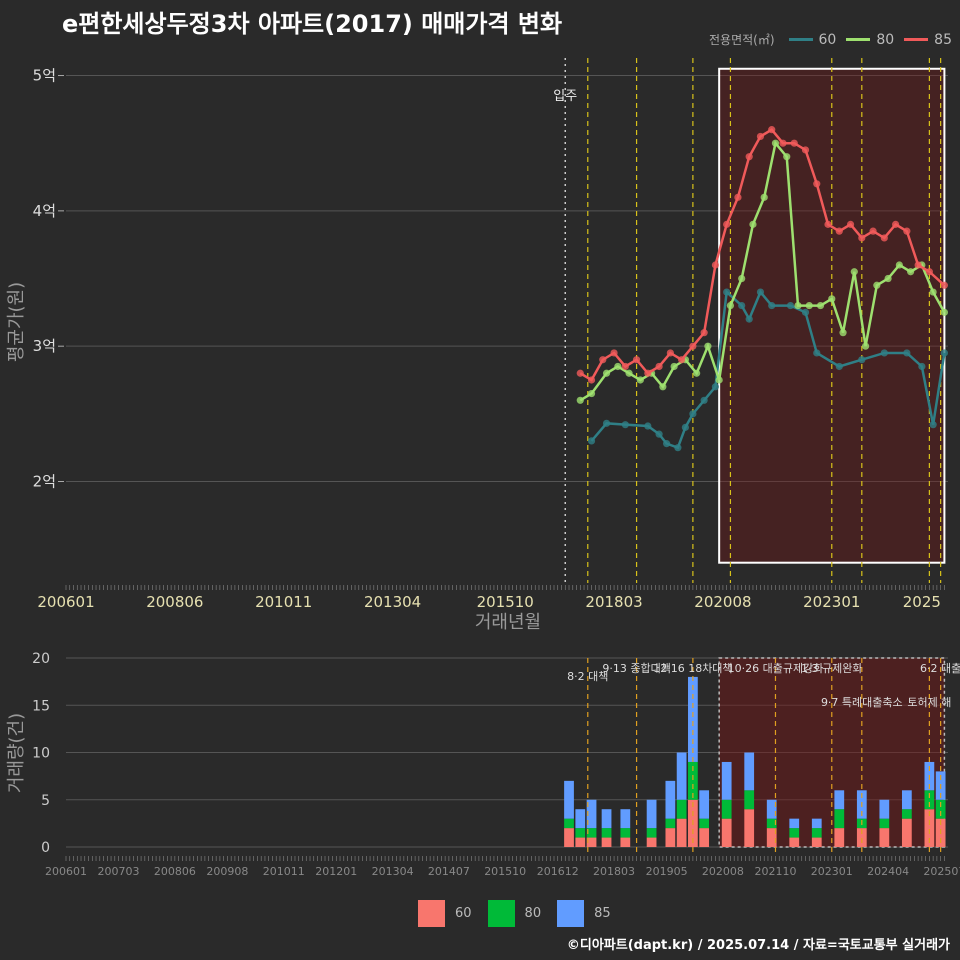 This screenshot has height=960, width=960. What do you see at coordinates (463, 913) in the screenshot?
I see `volume-legend-label-60: 60` at bounding box center [463, 913].